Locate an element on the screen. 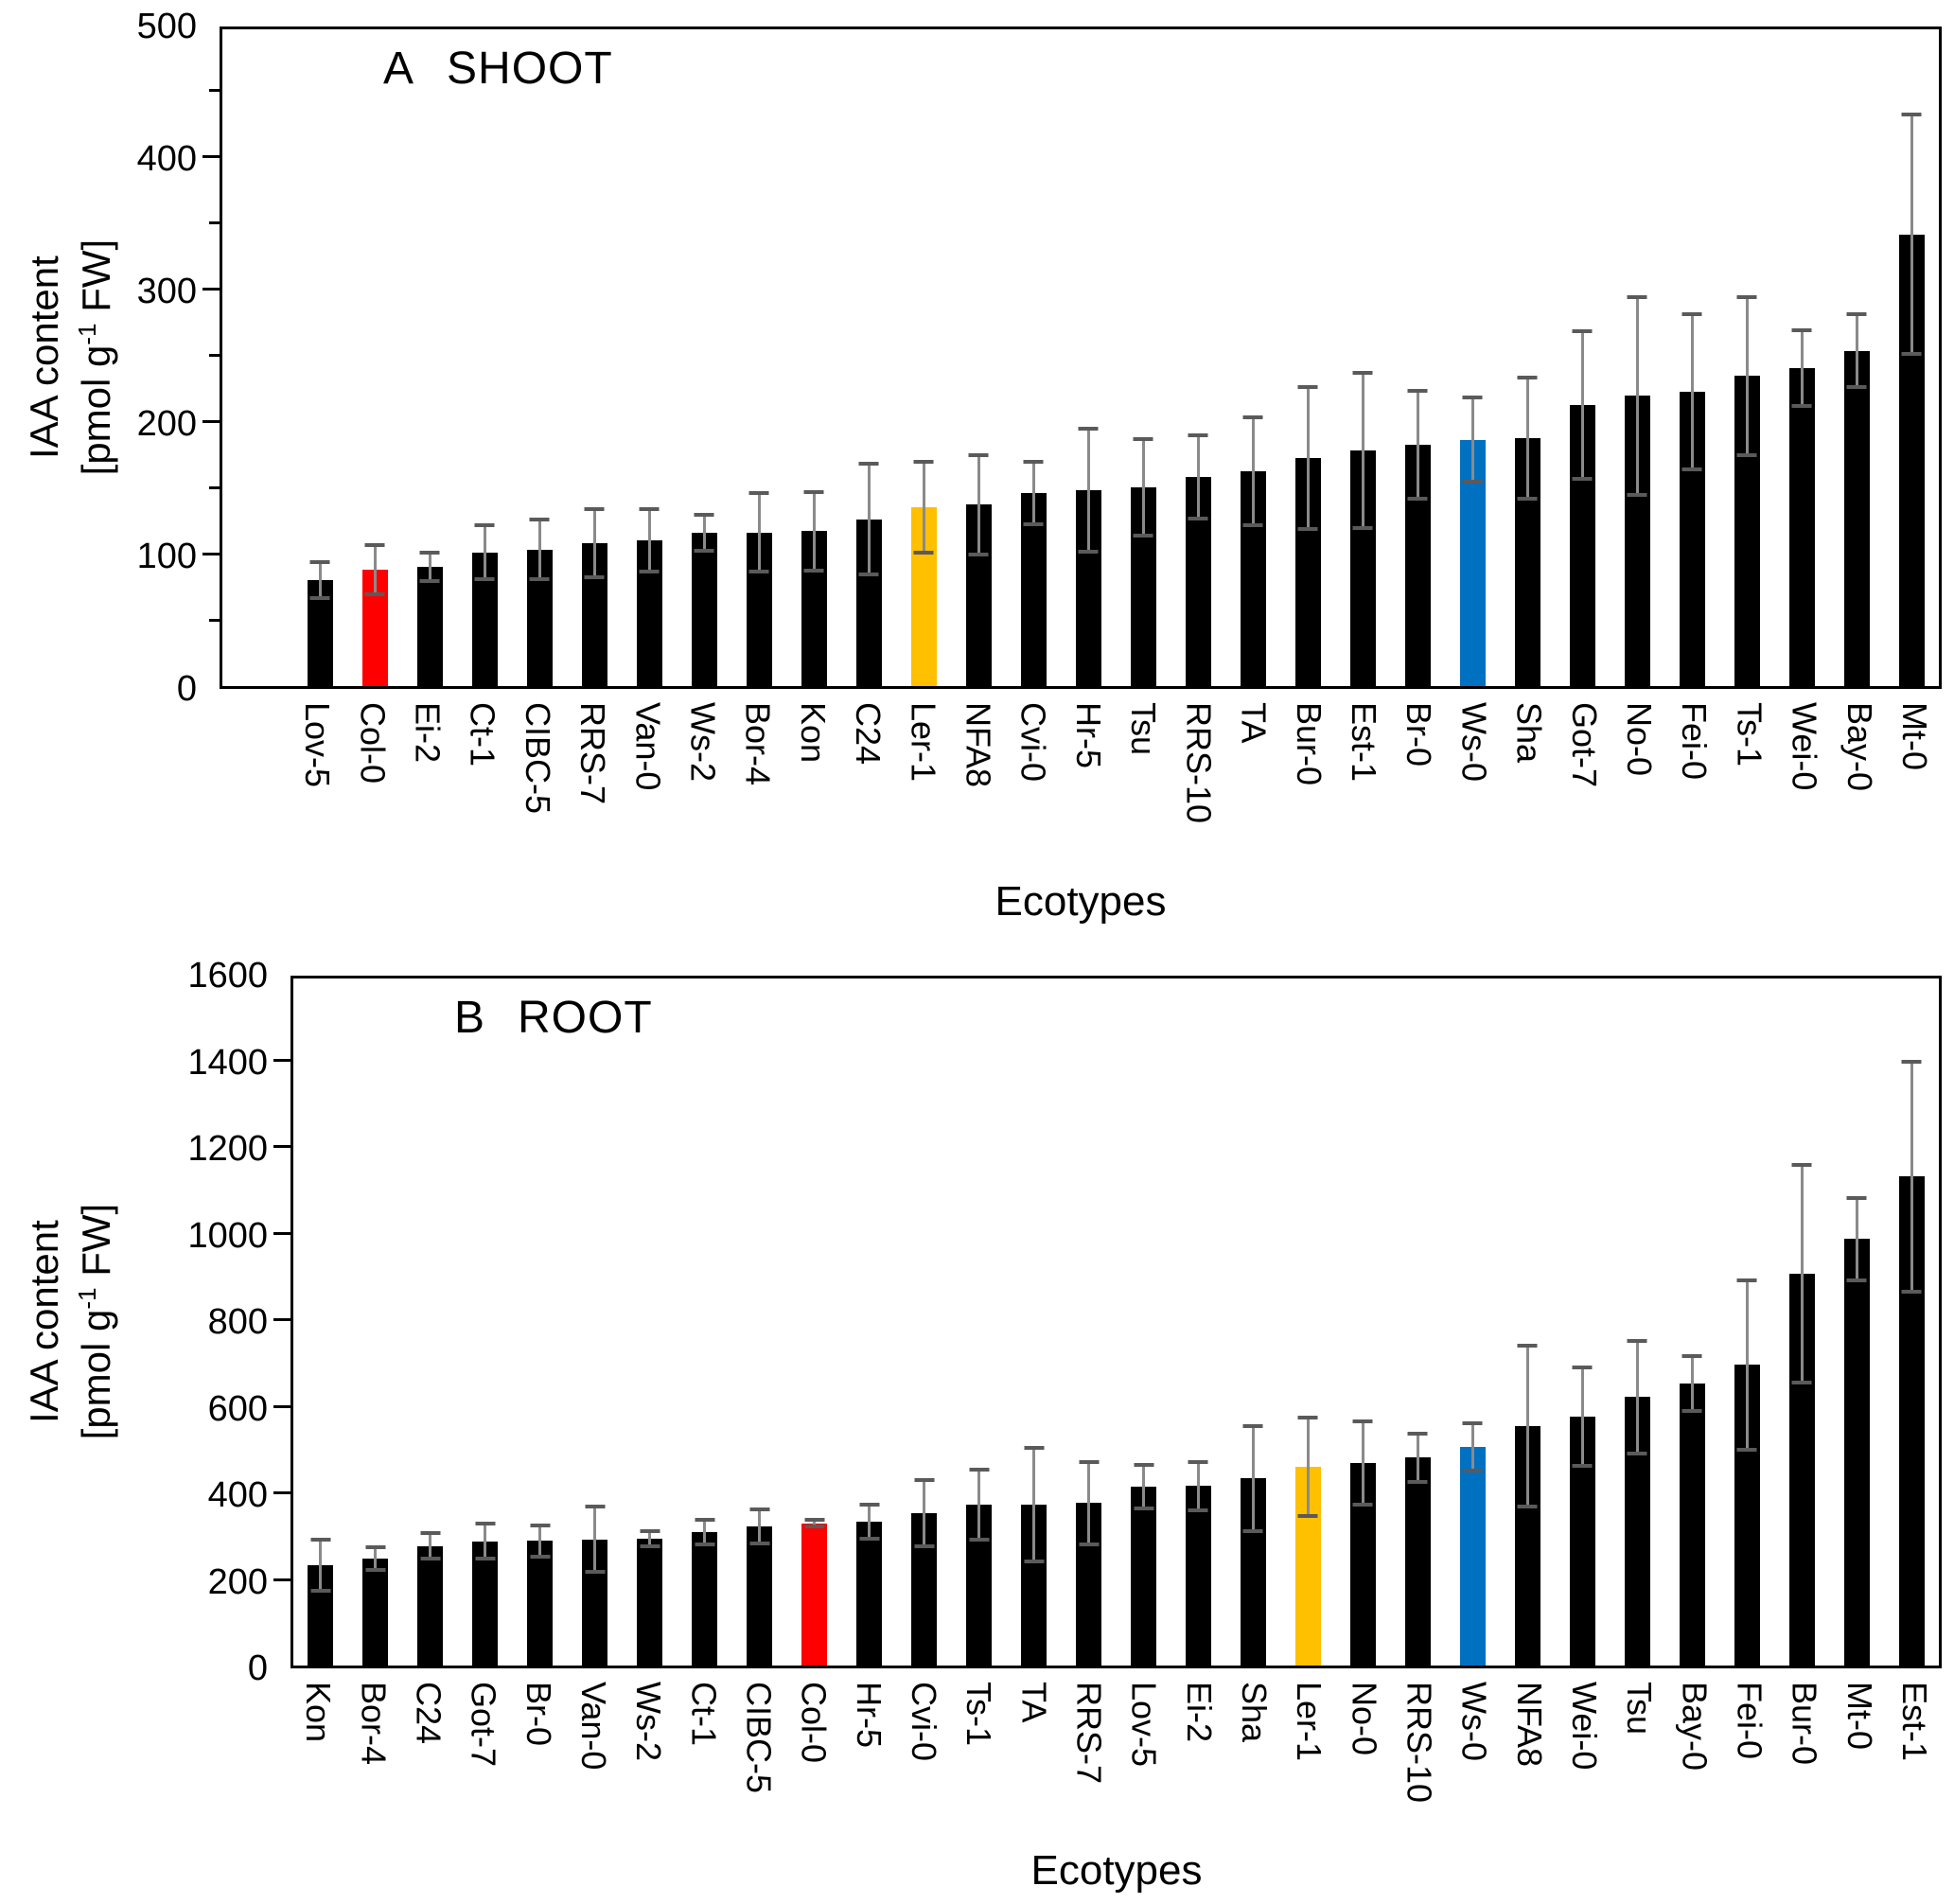 This screenshot has width=1954, height=1904. x-label-slot: Got-7 is located at coordinates (483, 1779).